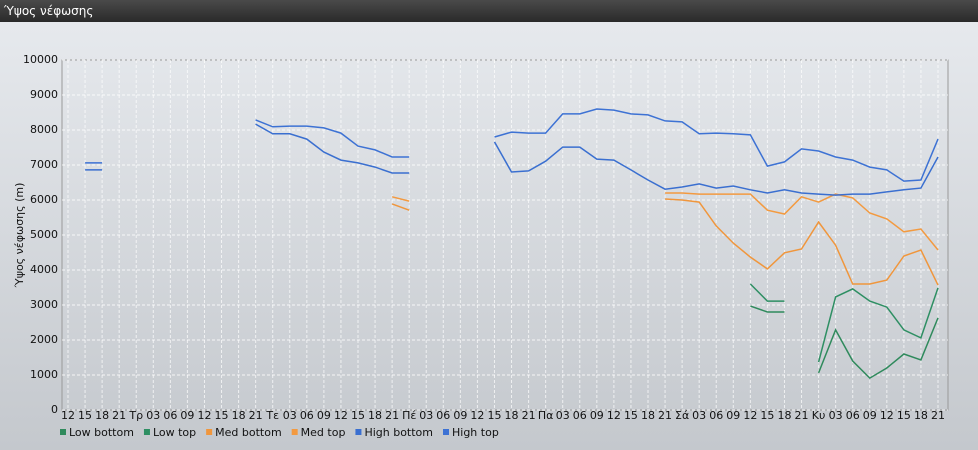 This screenshot has width=978, height=450. What do you see at coordinates (475, 432) in the screenshot?
I see `legend-label: High top` at bounding box center [475, 432].